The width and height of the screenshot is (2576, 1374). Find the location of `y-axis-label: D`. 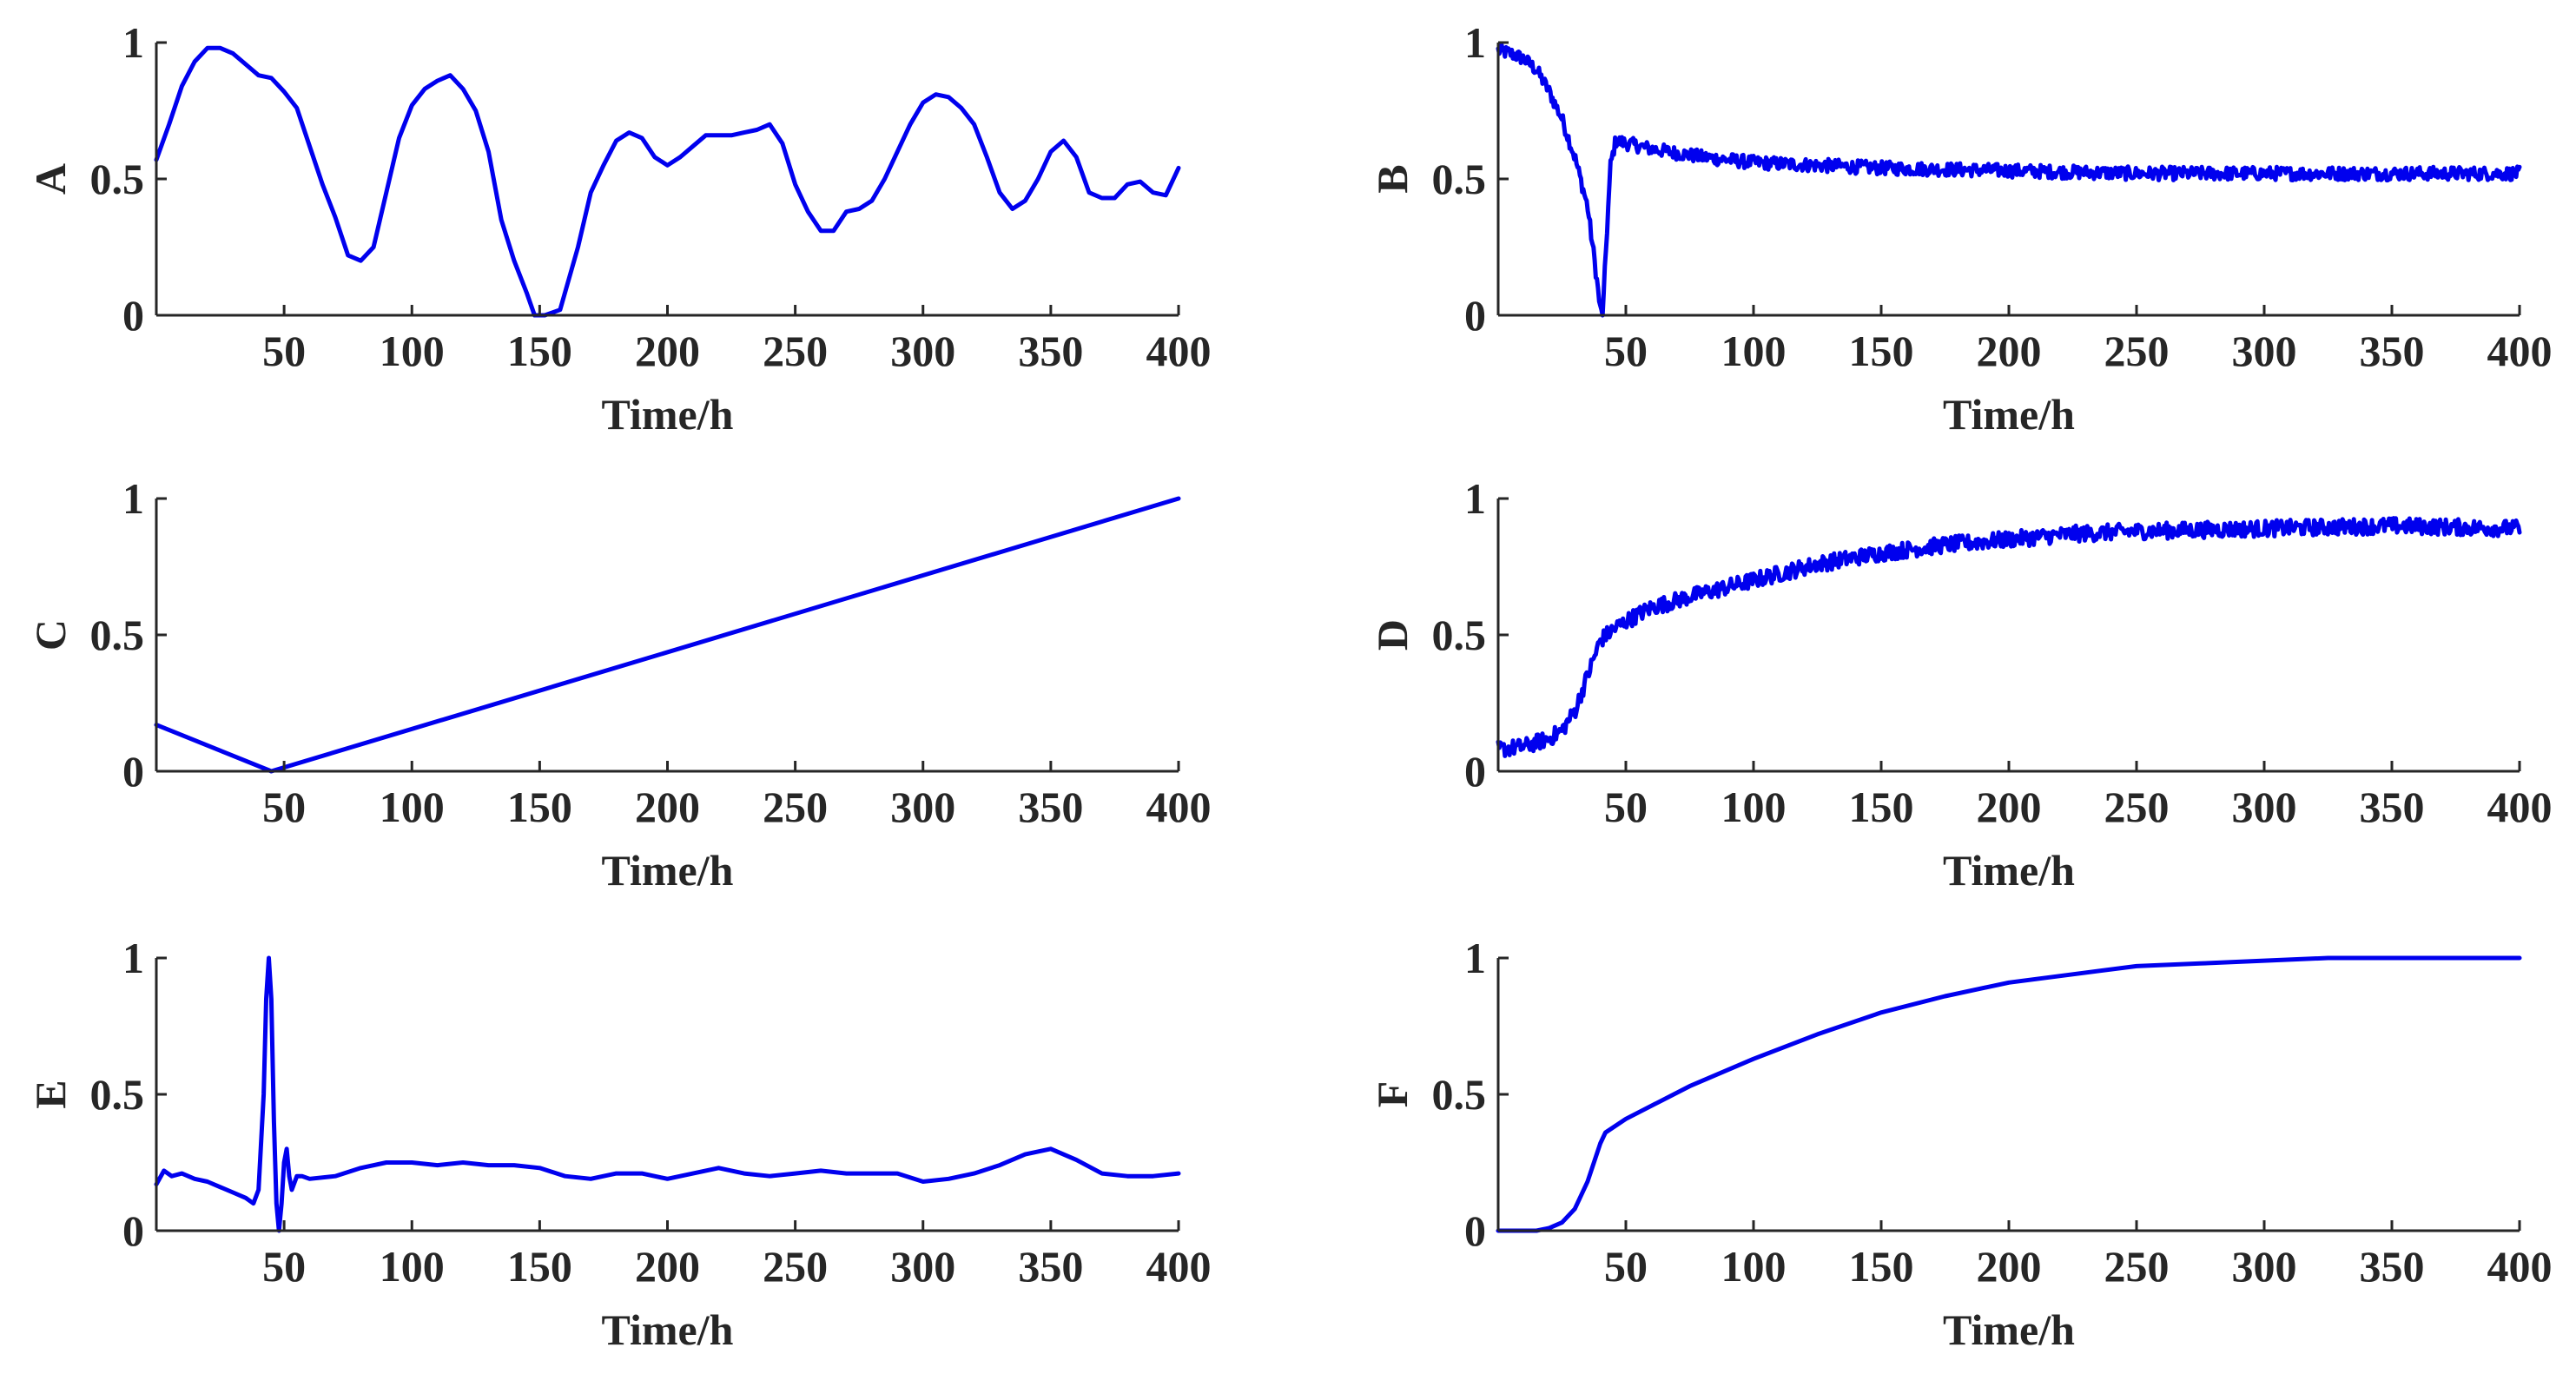

y-axis-label: D is located at coordinates (1393, 635).